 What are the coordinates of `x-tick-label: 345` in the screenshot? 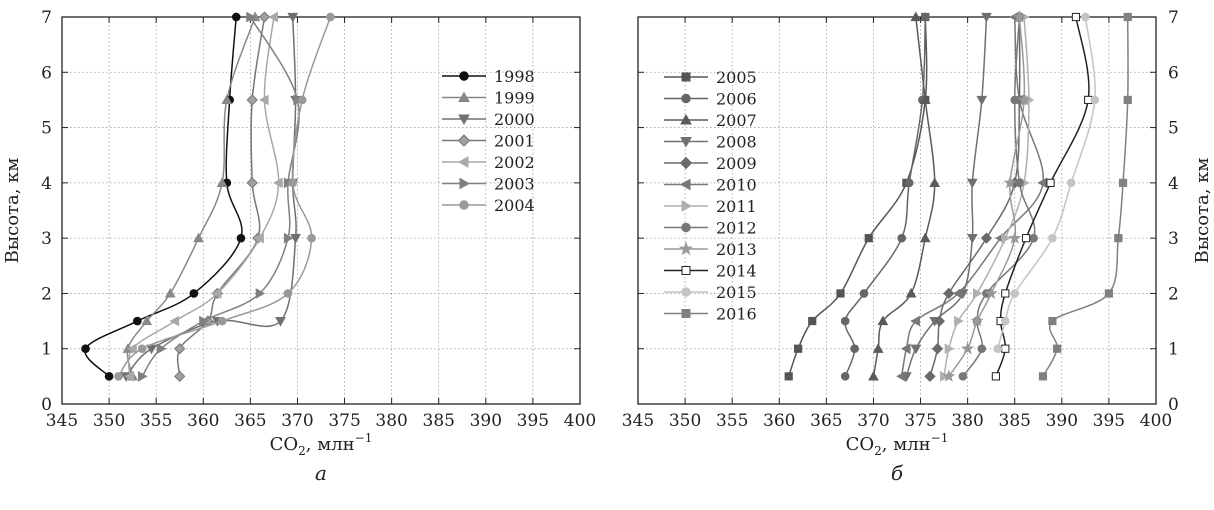 It's located at (62, 421).